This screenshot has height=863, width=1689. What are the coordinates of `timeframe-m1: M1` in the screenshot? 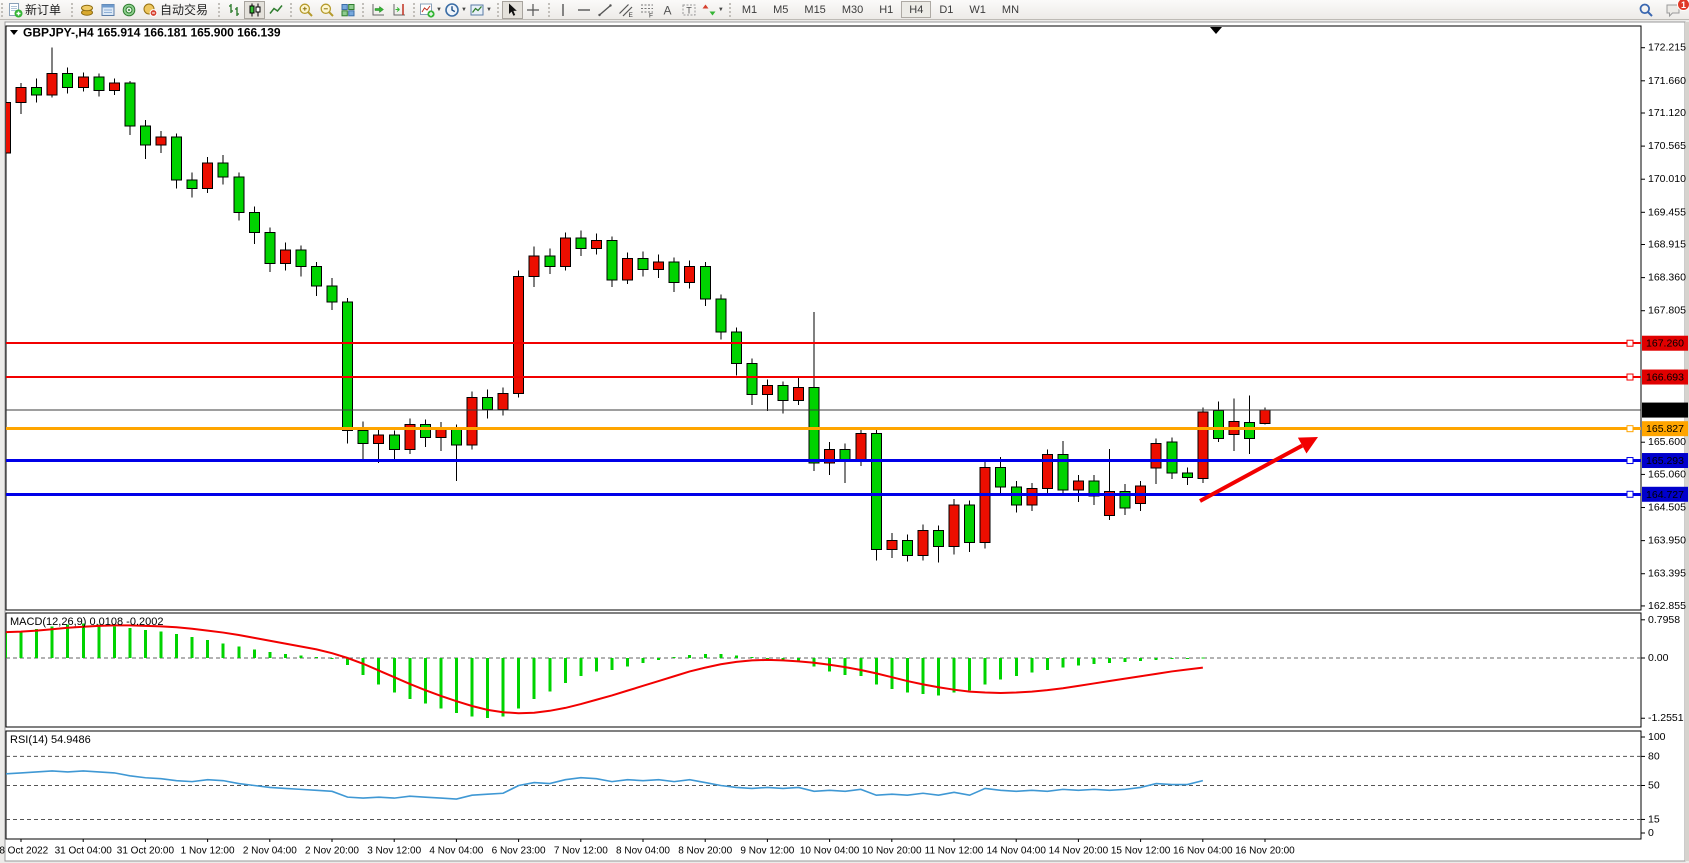 It's located at (749, 10).